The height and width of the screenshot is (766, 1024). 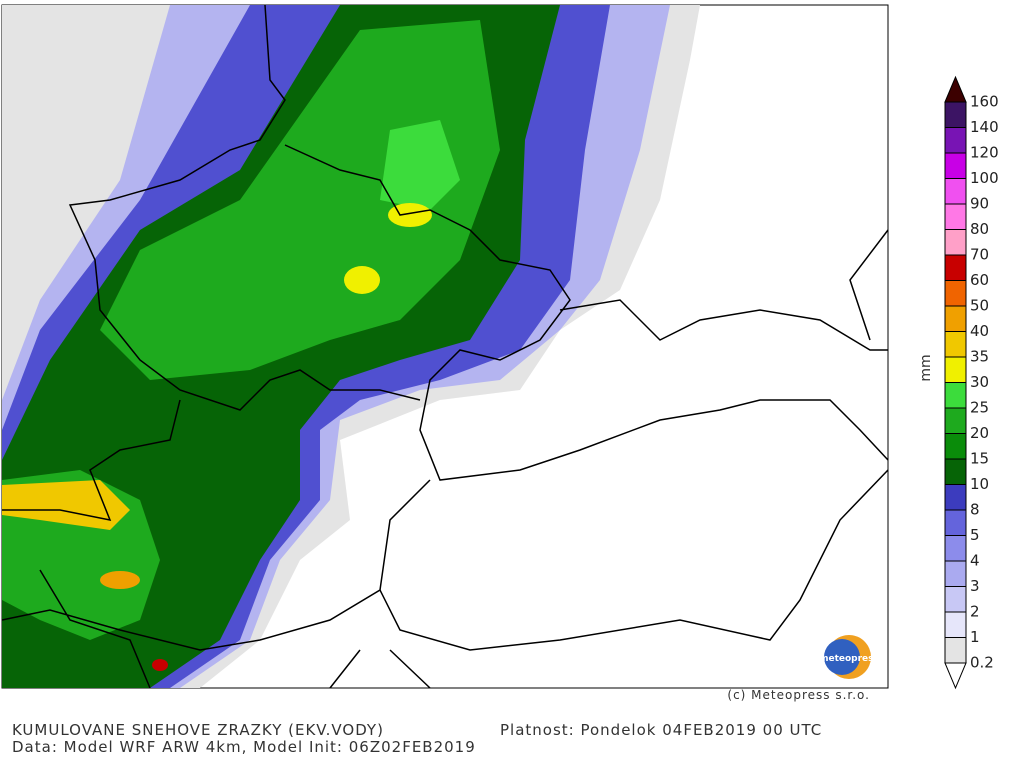 I want to click on colorbar-label: 25, so click(x=979, y=408).